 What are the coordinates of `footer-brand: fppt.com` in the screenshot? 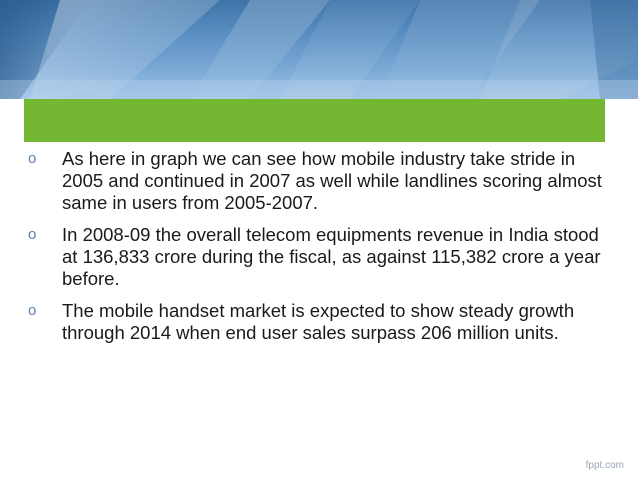 It's located at (604, 465).